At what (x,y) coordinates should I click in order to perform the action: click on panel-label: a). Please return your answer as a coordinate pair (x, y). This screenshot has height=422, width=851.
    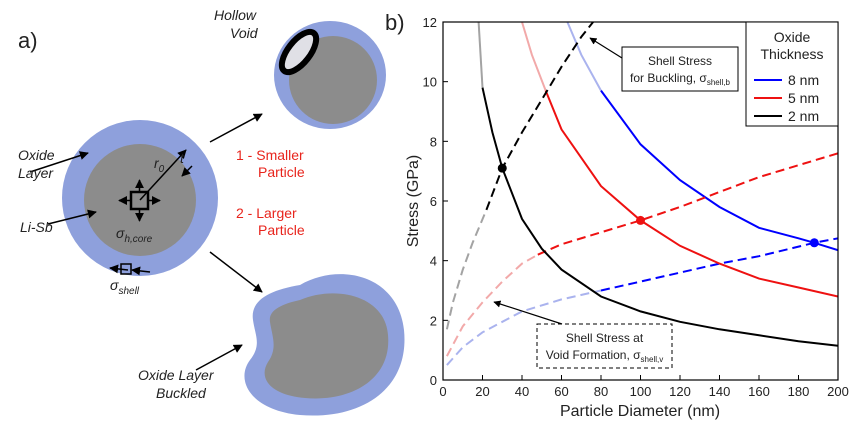
    Looking at the image, I should click on (28, 40).